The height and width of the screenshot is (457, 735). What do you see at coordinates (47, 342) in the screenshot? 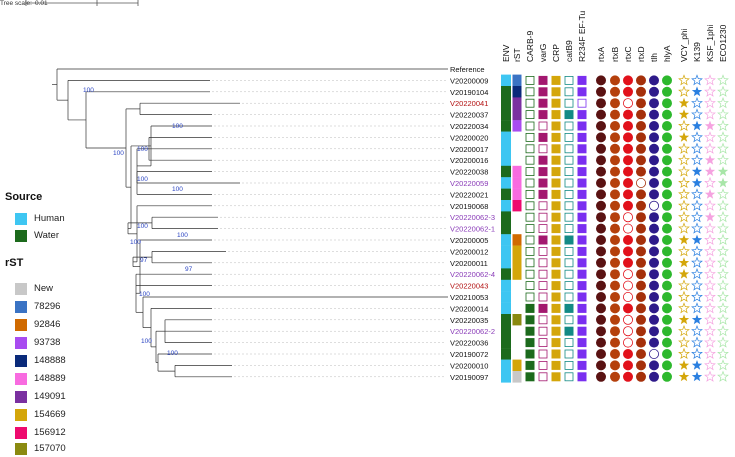
I see `legend-label: 93738` at bounding box center [47, 342].